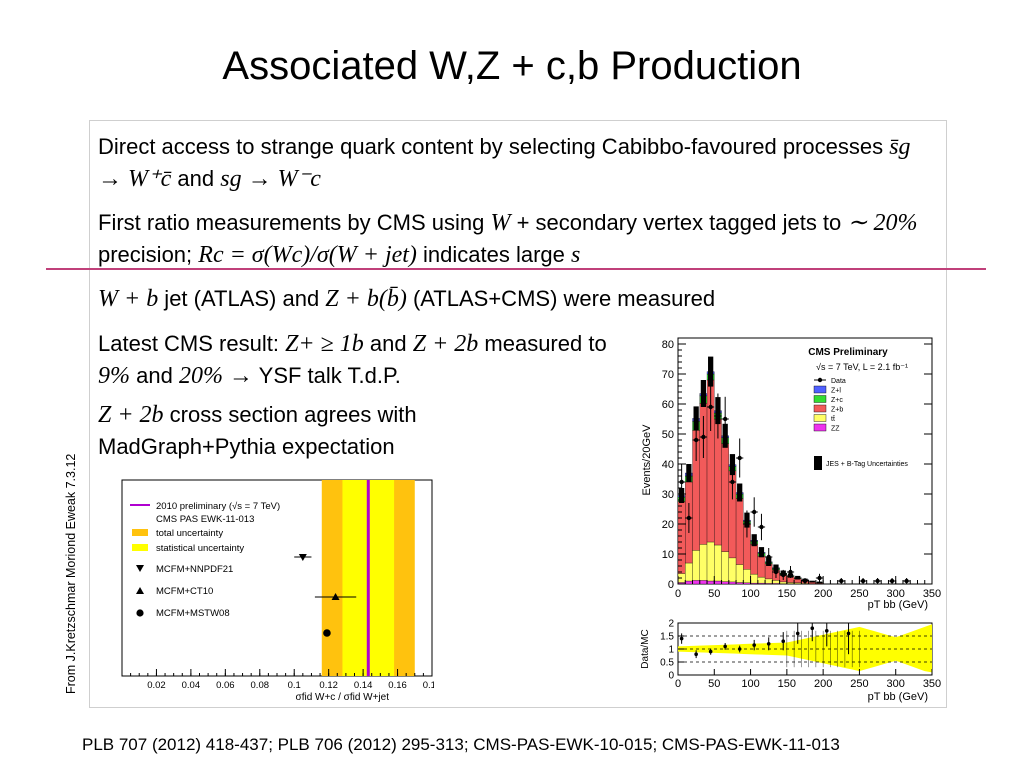 The height and width of the screenshot is (768, 1024). What do you see at coordinates (196, 178) in the screenshot?
I see `paragraph-text: and` at bounding box center [196, 178].